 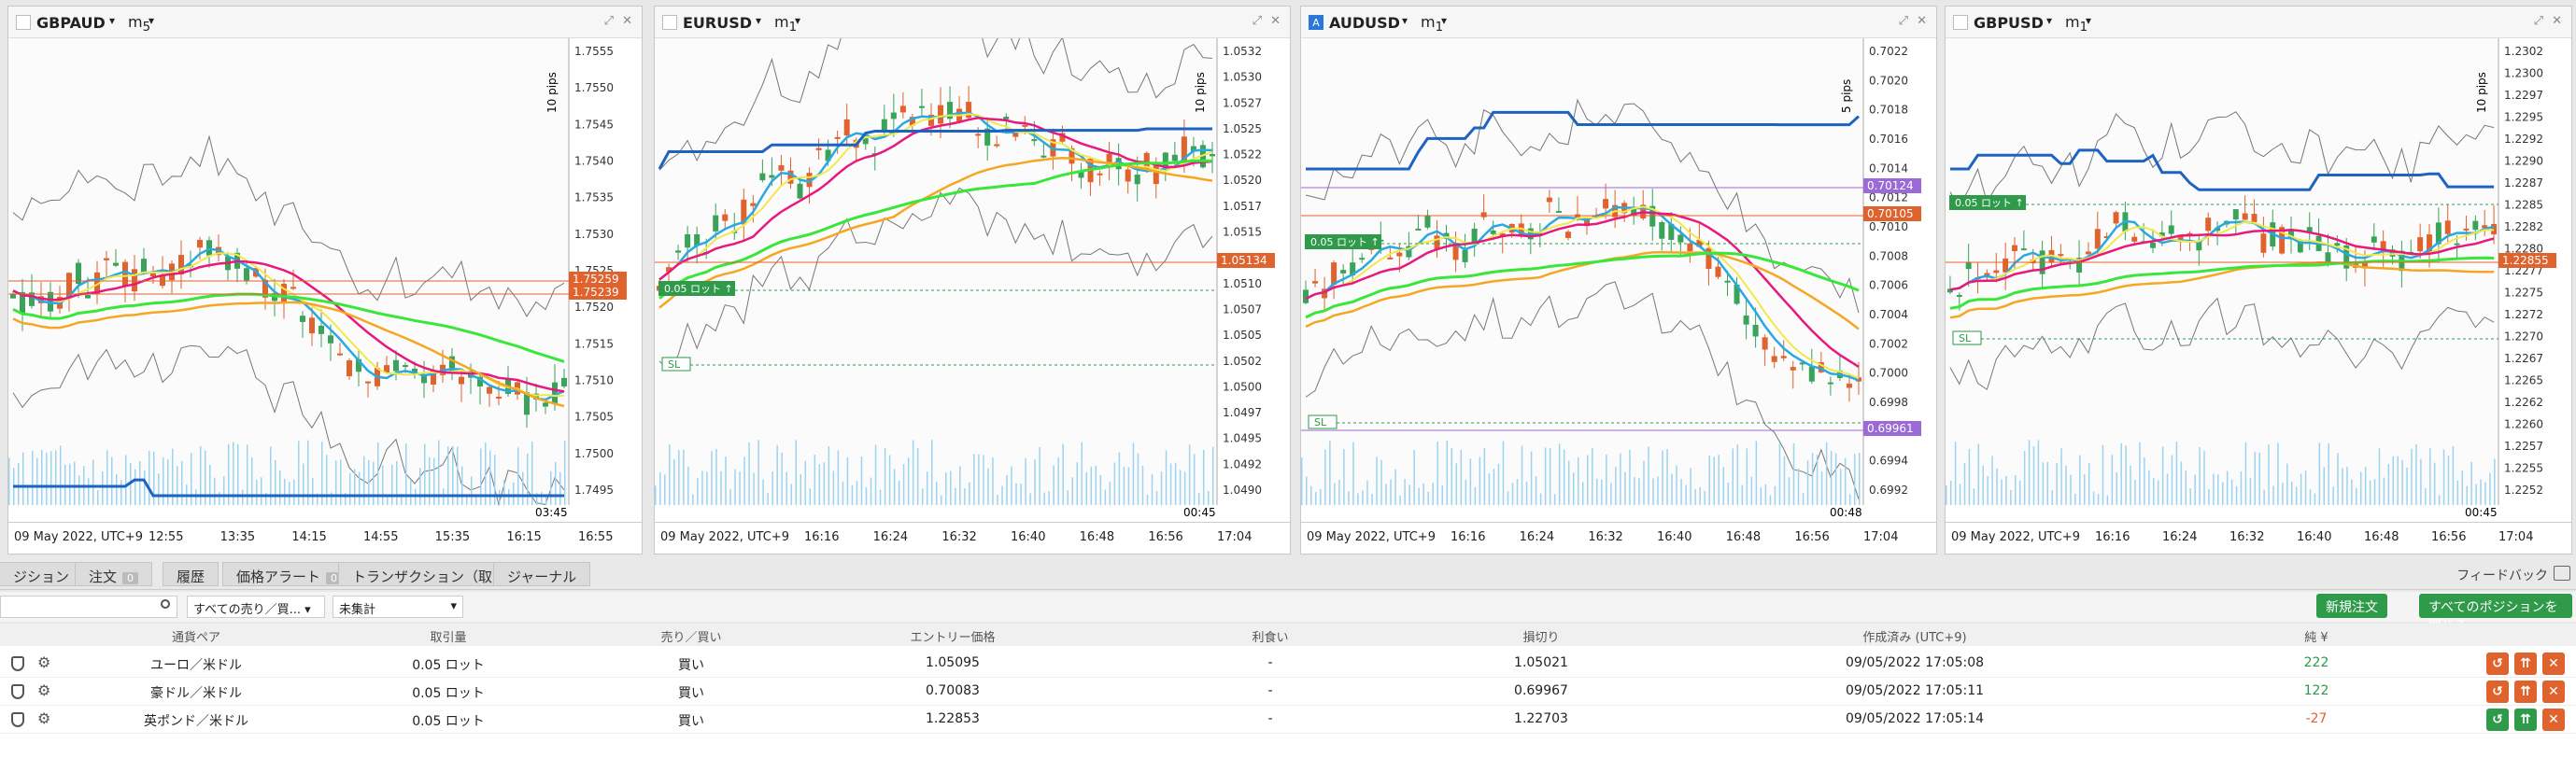 I want to click on close-all-button: すべてのポジションを閉じる, so click(x=2495, y=614).